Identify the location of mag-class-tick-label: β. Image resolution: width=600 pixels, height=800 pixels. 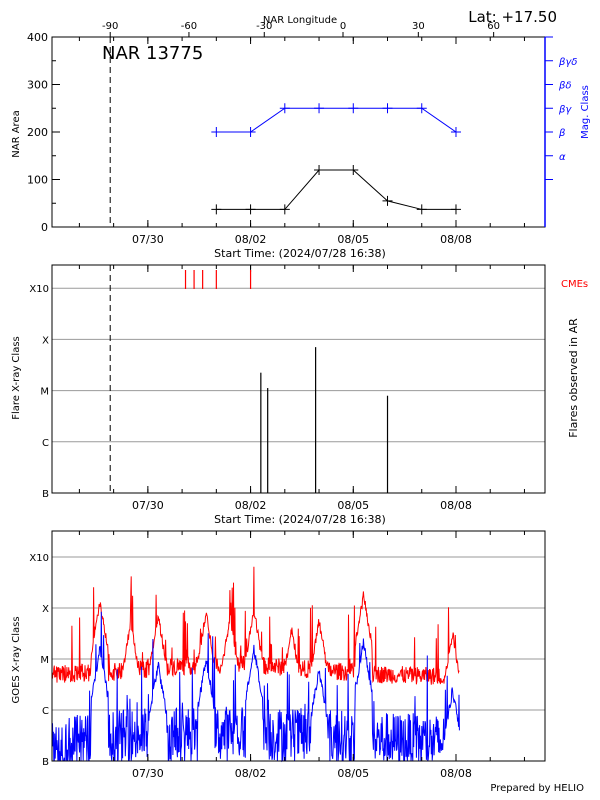
(562, 133).